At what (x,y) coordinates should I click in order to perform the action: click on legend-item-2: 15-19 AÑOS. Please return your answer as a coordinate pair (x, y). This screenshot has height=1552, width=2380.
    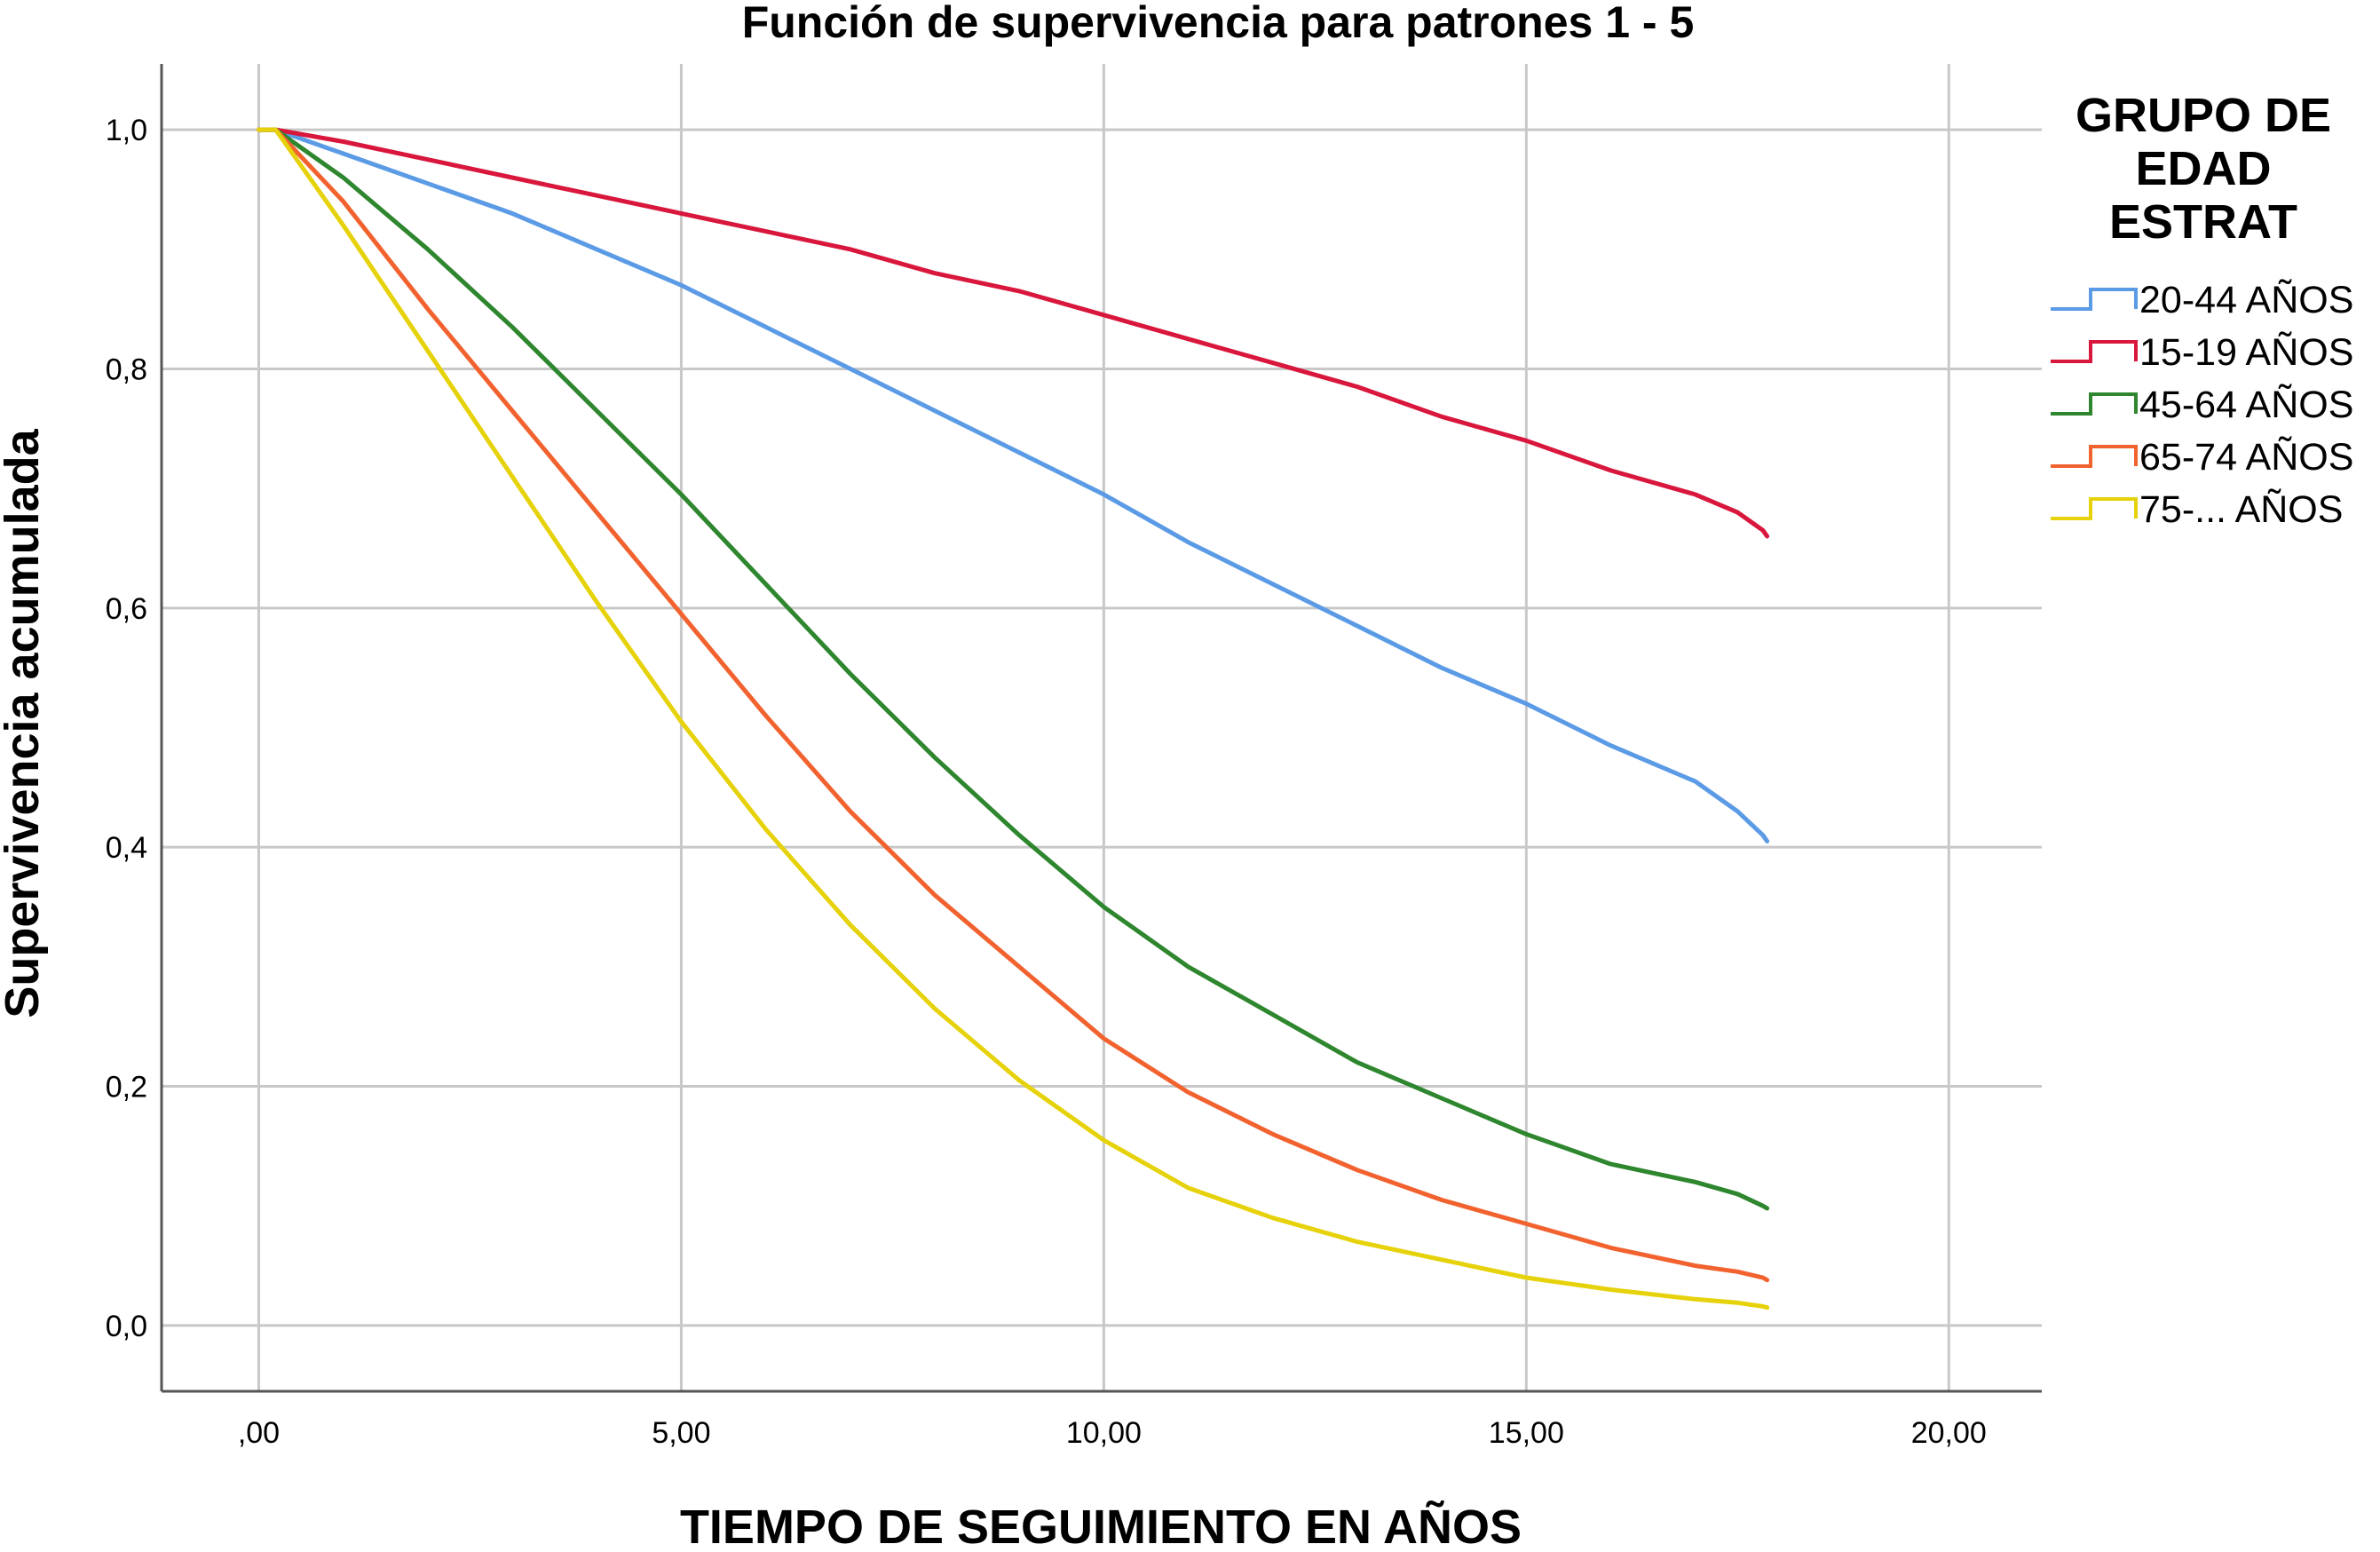
    Looking at the image, I should click on (2202, 353).